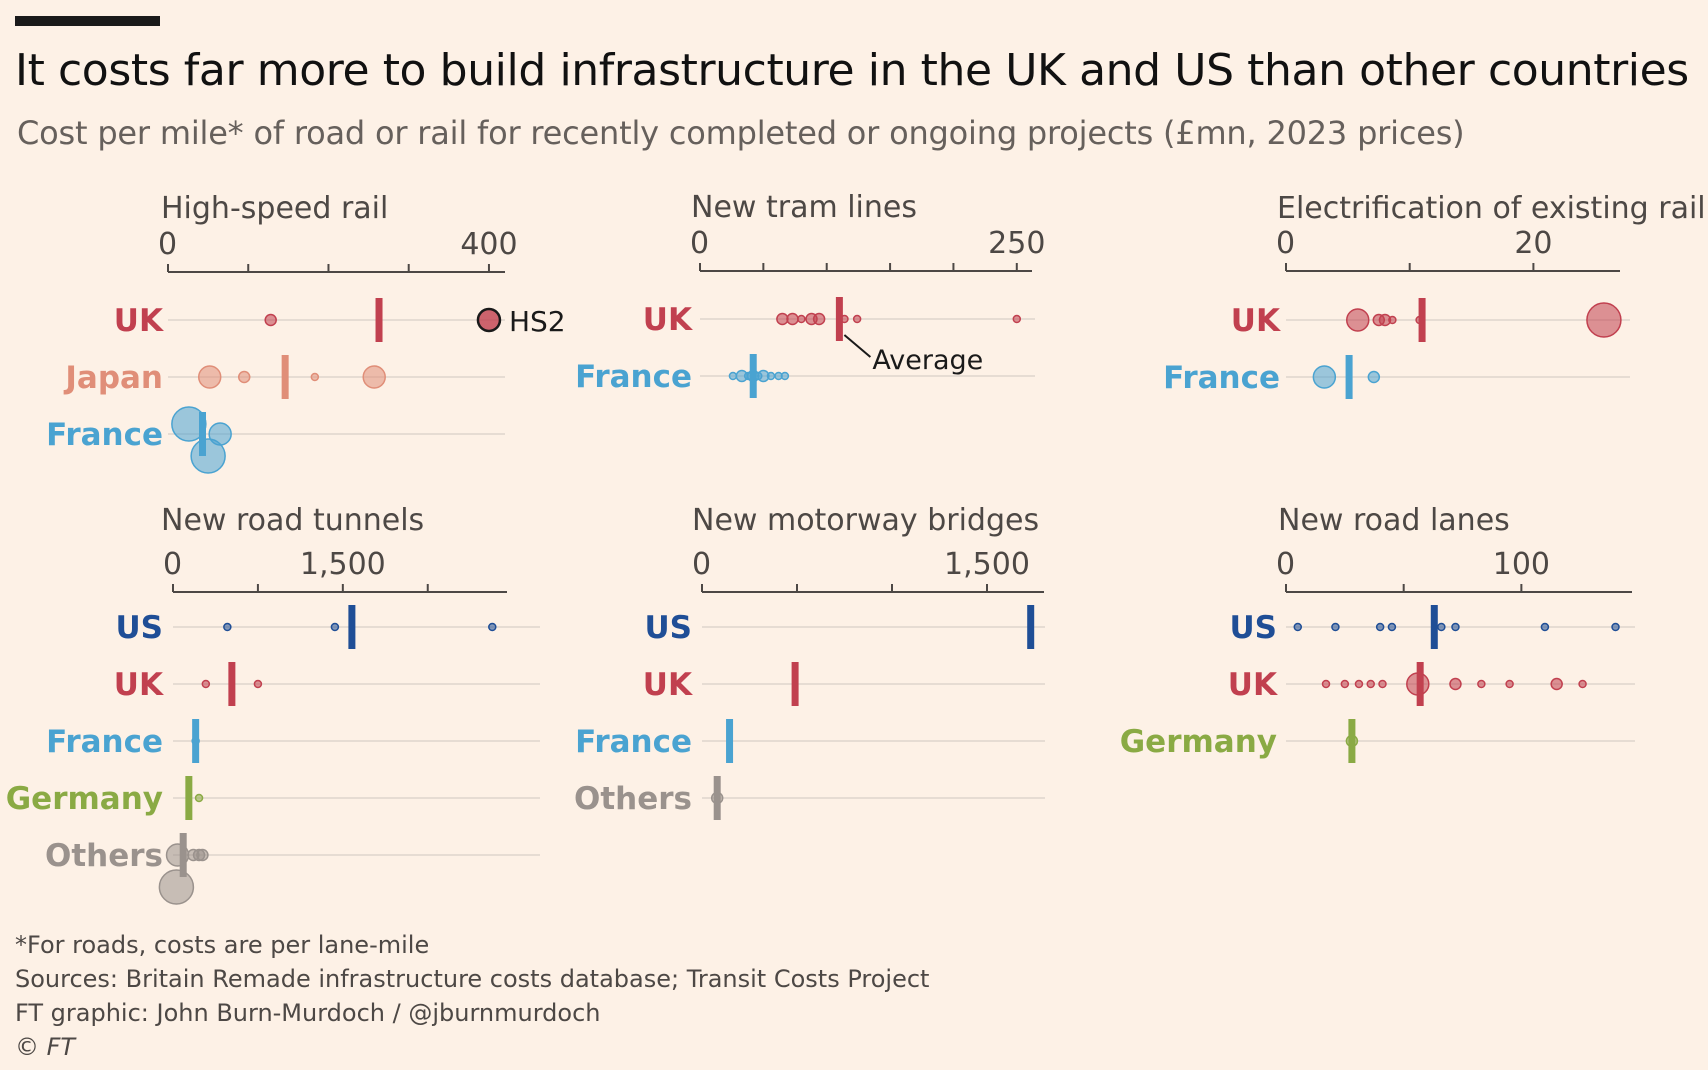 The width and height of the screenshot is (1708, 1070). I want to click on x-tick-label: 400, so click(488, 244).